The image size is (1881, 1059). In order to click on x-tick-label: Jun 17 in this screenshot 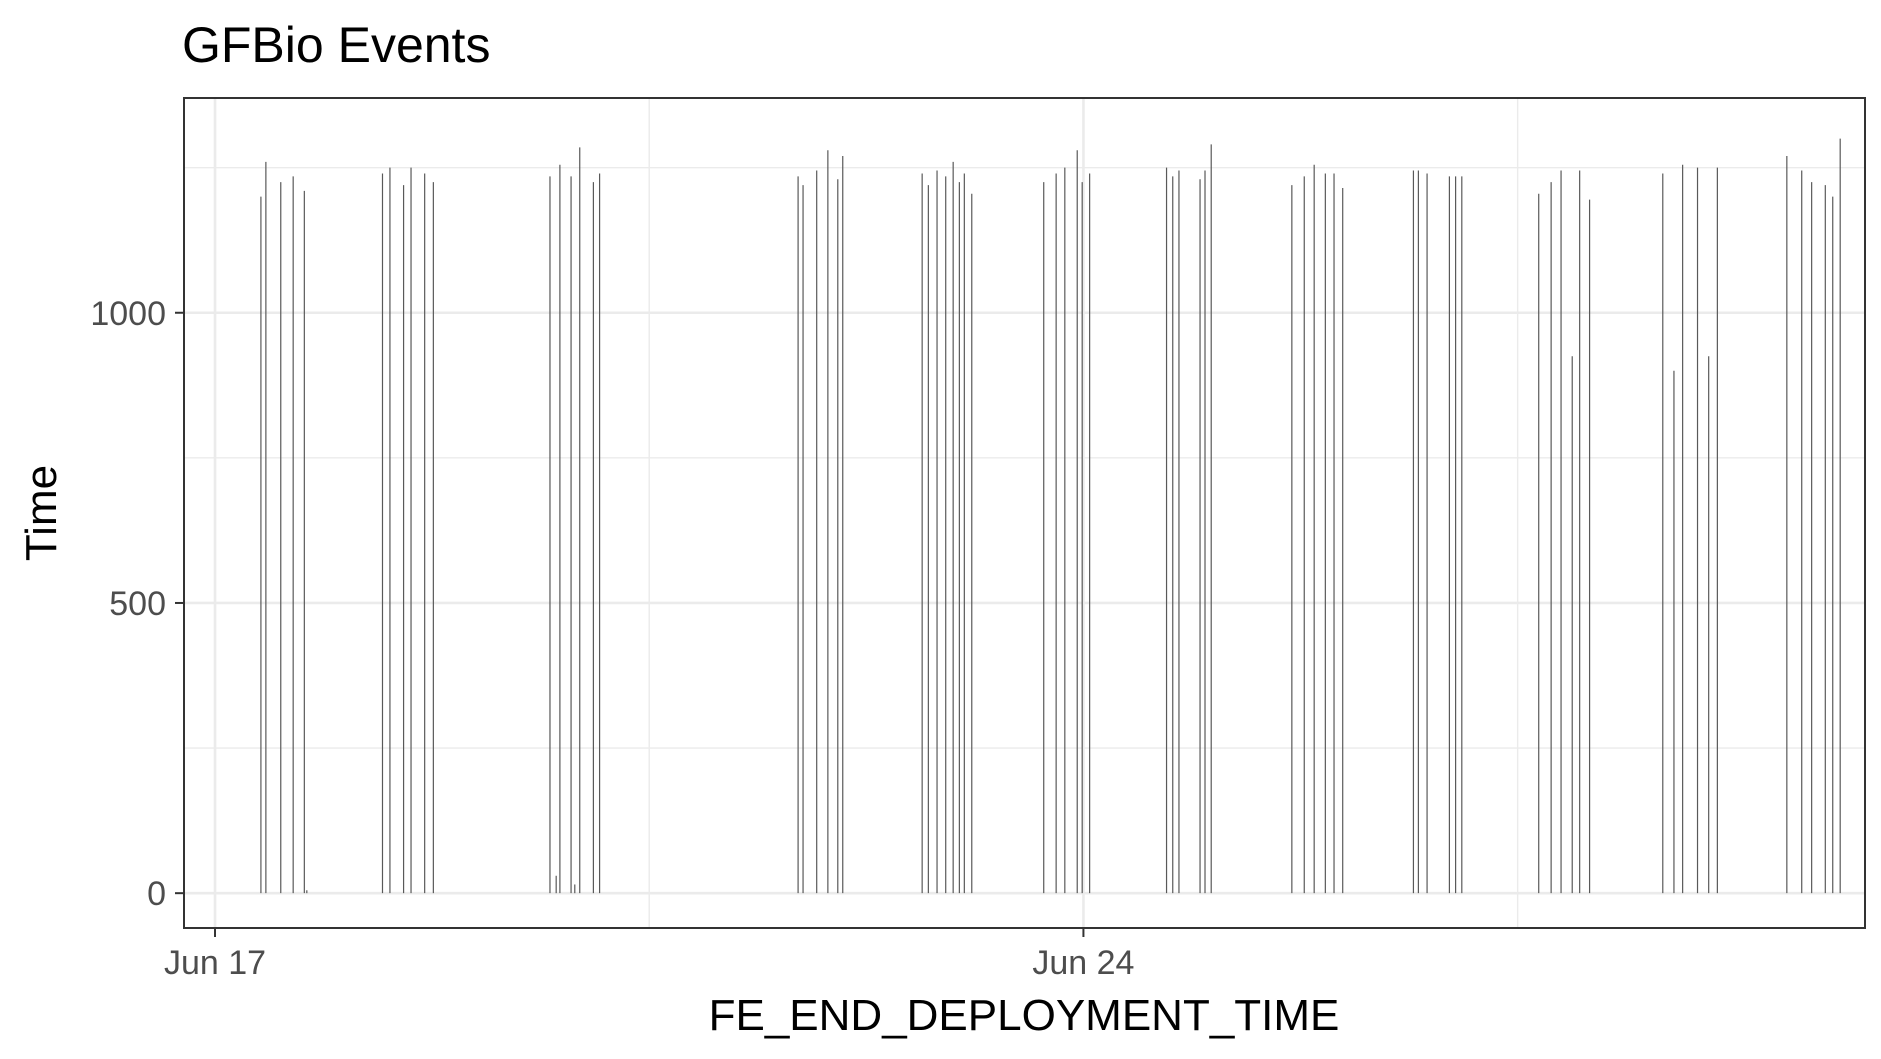, I will do `click(215, 963)`.